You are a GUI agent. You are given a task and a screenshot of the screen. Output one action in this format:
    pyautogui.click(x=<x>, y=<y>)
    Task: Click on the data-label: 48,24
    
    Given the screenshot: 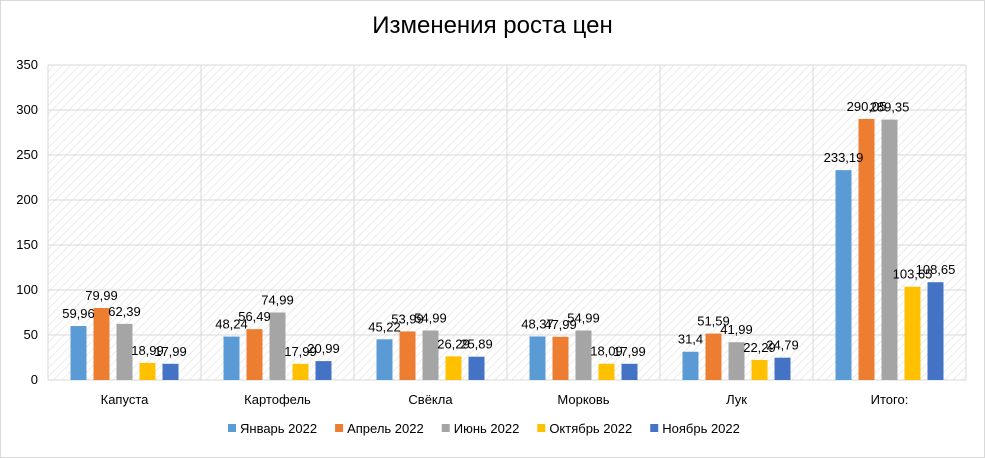 What is the action you would take?
    pyautogui.click(x=231, y=324)
    